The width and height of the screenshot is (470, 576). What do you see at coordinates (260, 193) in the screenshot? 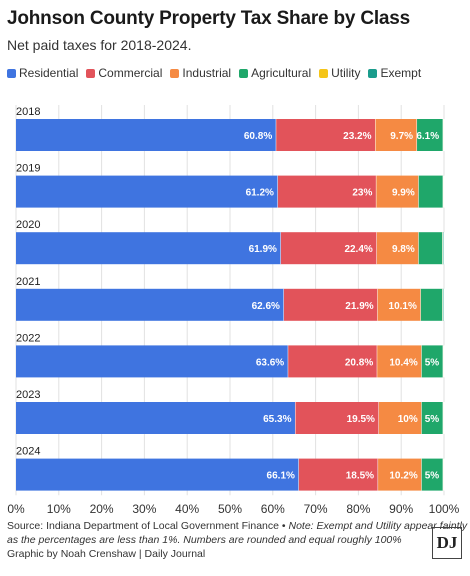
I see `data-label: 61.2%` at bounding box center [260, 193].